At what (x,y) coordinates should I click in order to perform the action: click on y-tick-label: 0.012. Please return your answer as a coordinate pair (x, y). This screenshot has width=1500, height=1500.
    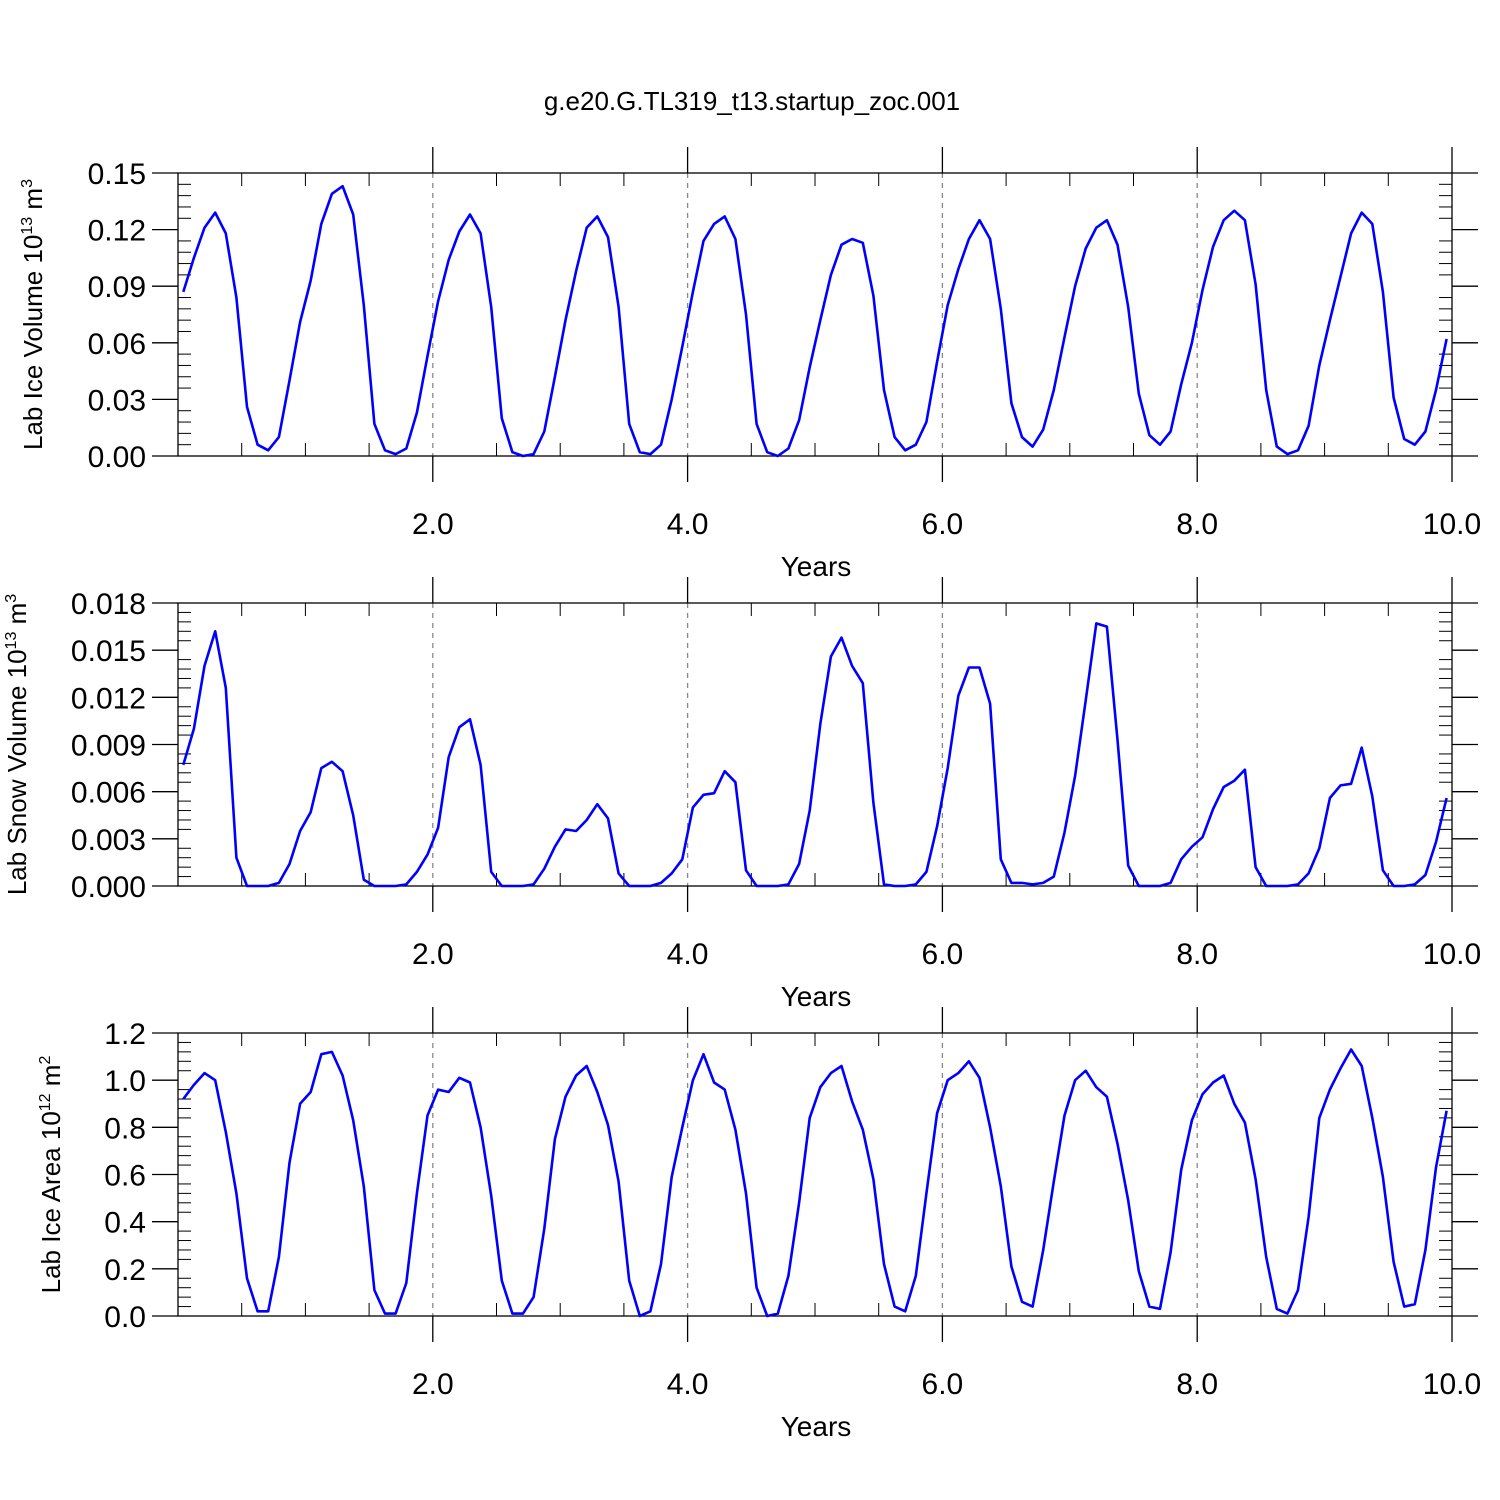
    Looking at the image, I should click on (108, 698).